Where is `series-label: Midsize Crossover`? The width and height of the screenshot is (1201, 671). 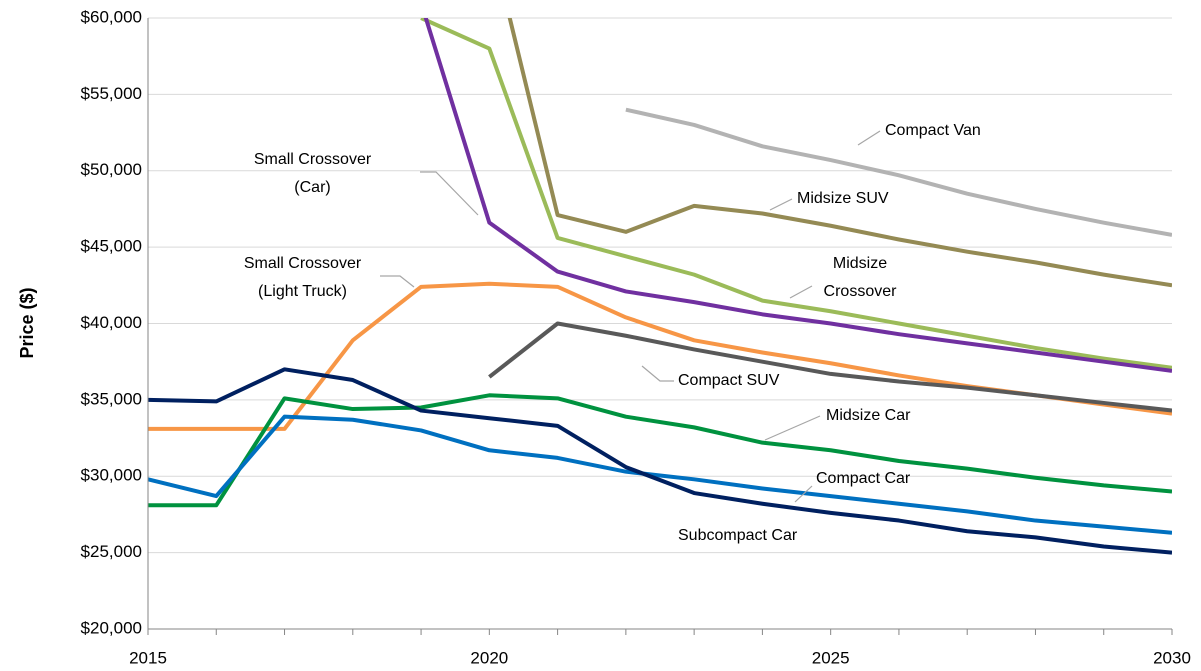 series-label: Midsize Crossover is located at coordinates (860, 277).